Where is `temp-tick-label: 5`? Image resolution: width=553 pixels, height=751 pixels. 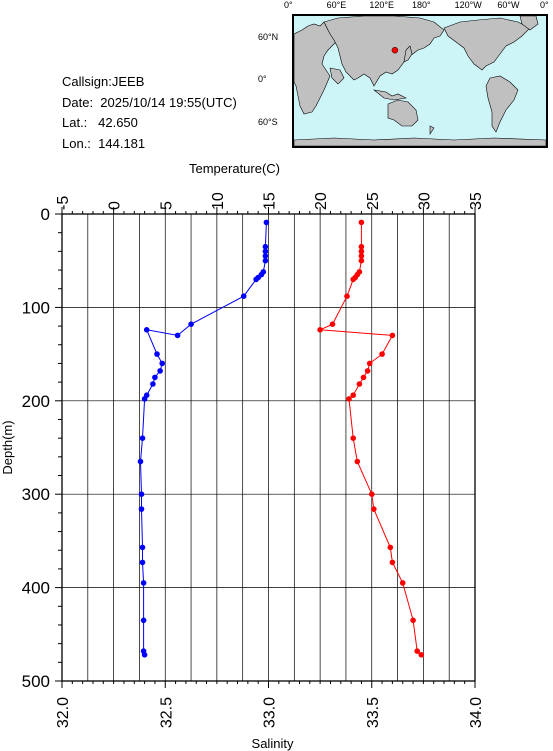 temp-tick-label: 5 is located at coordinates (166, 205).